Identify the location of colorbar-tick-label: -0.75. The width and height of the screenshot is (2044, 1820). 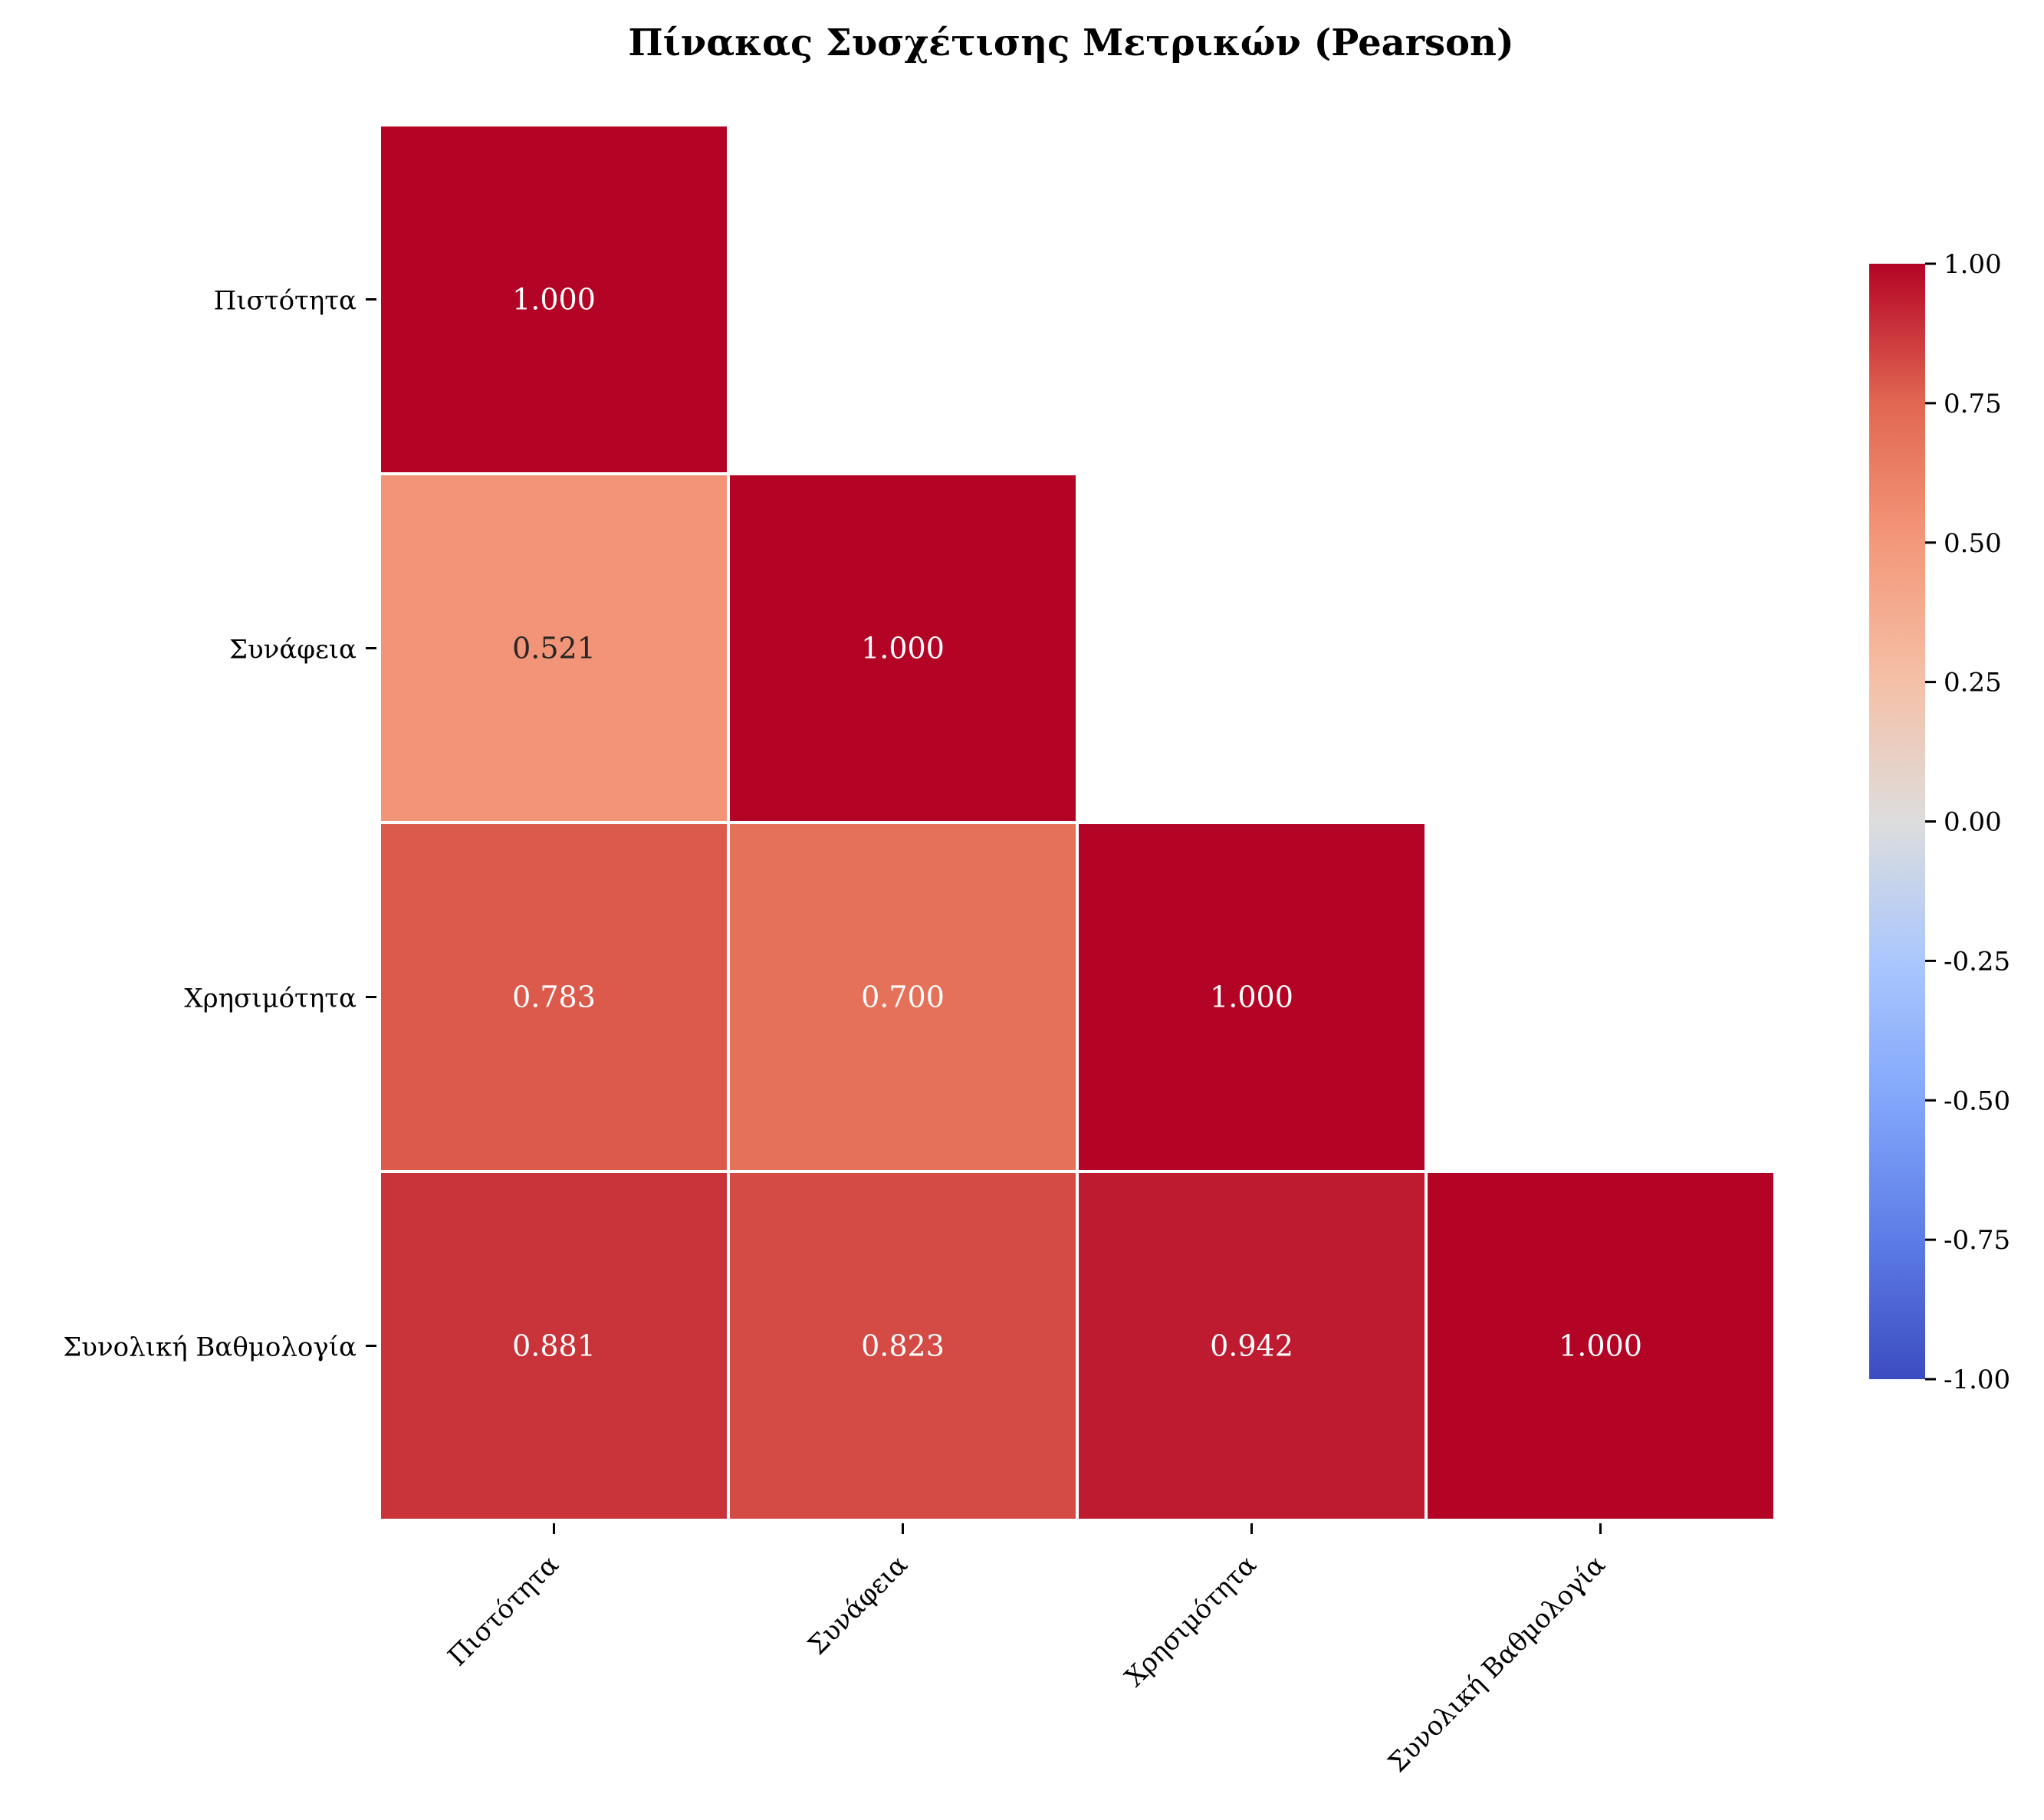
(1977, 1241).